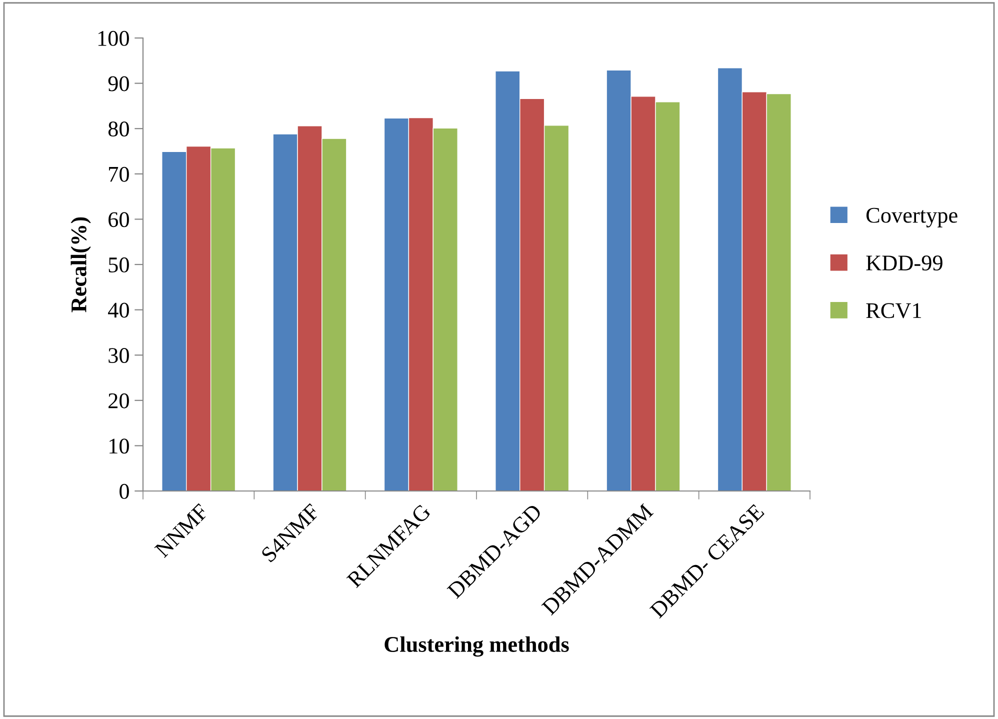  Describe the element at coordinates (904, 263) in the screenshot. I see `legend-label: KDD-99` at that location.